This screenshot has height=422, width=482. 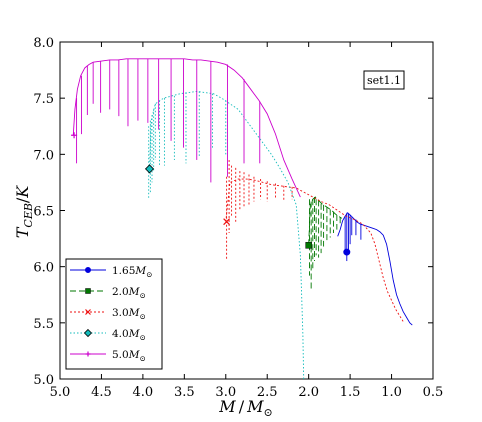 I want to click on legend-label-value: 5.0, so click(x=120, y=355).